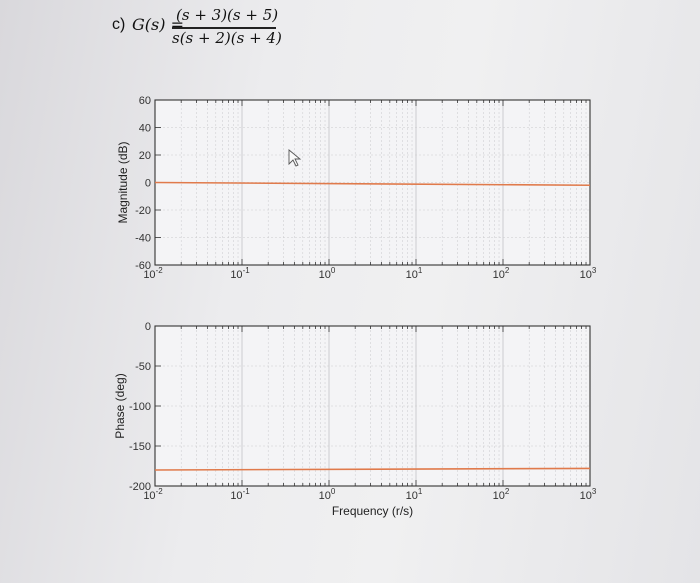 The width and height of the screenshot is (700, 583). What do you see at coordinates (140, 447) in the screenshot?
I see `phase-y-tick-label: -150` at bounding box center [140, 447].